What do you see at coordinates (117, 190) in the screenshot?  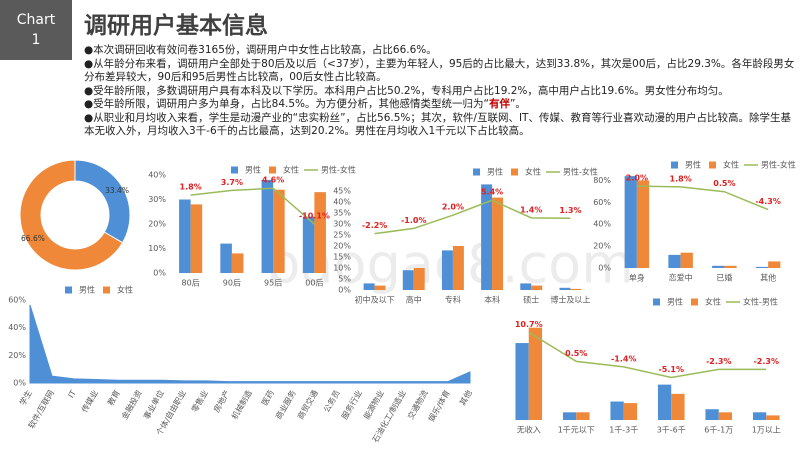 I see `data-label: 33.4%` at bounding box center [117, 190].